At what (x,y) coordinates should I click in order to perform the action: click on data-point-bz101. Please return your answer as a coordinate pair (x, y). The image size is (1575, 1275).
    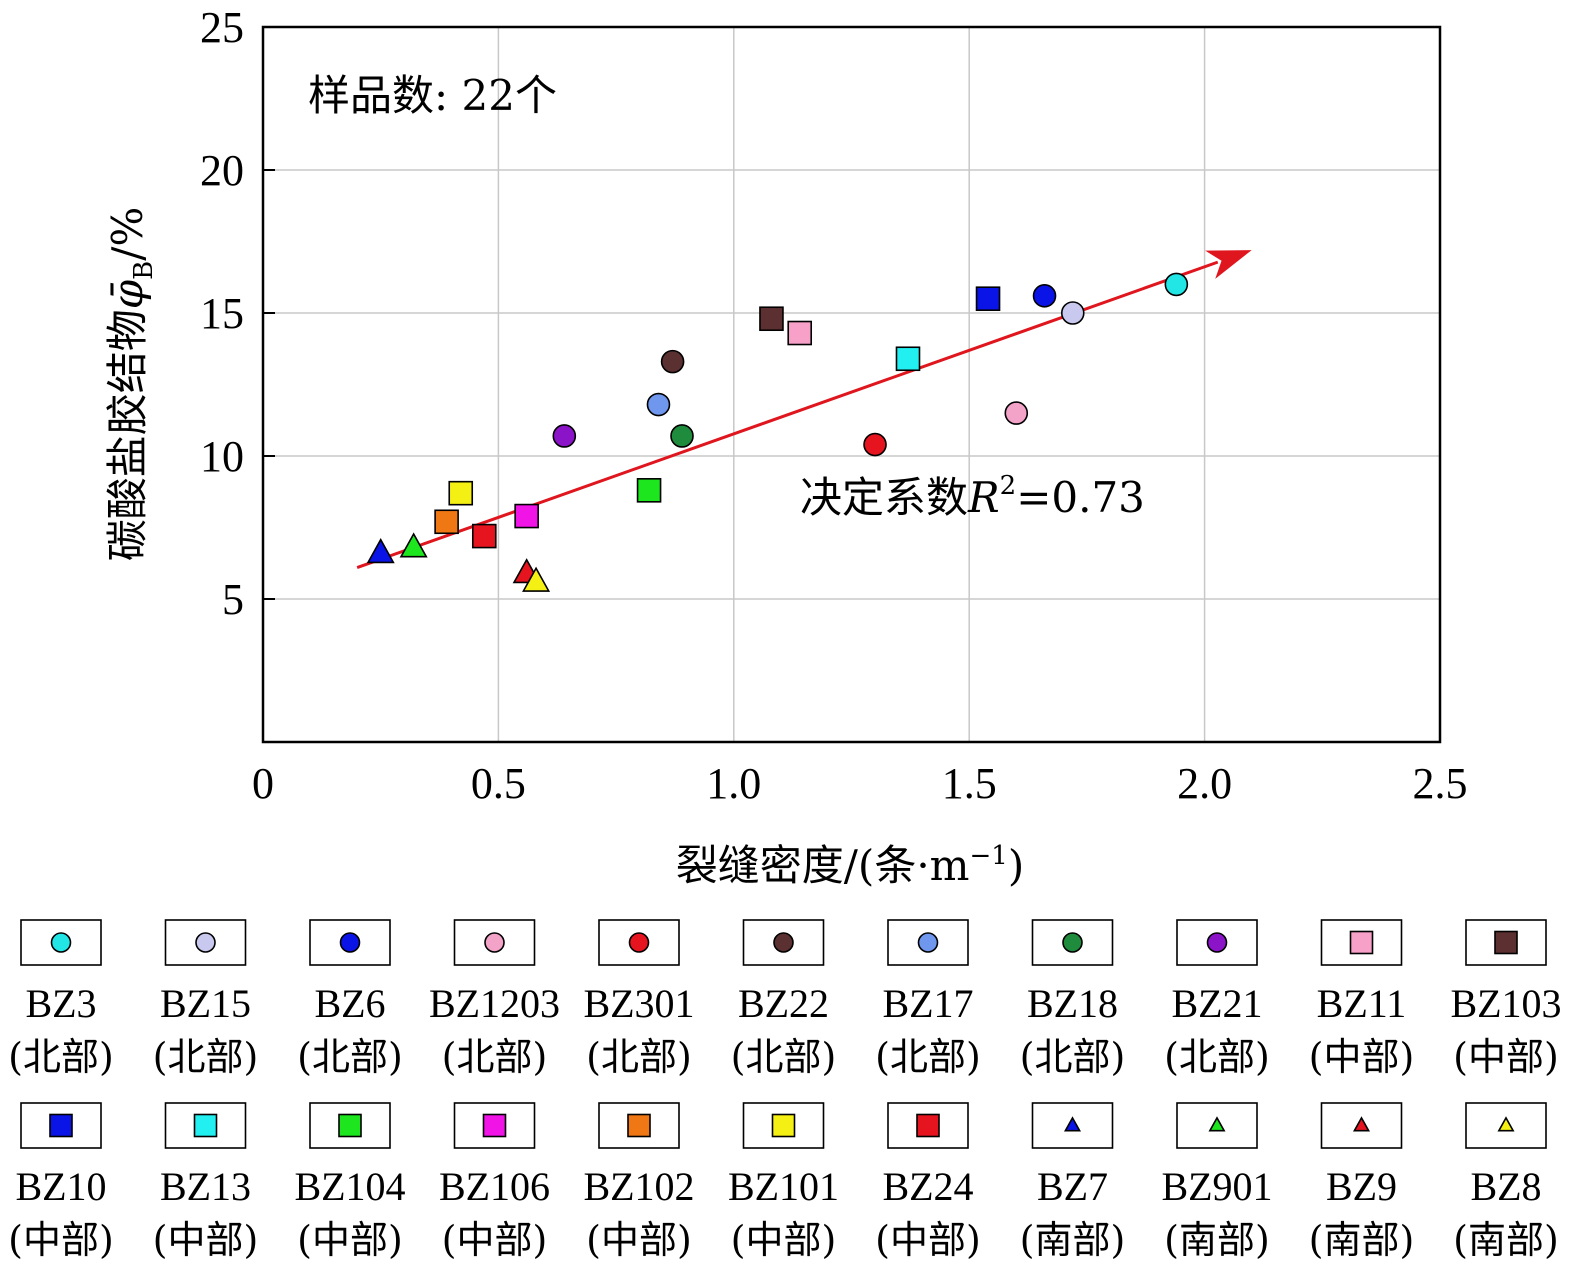
    Looking at the image, I should click on (461, 493).